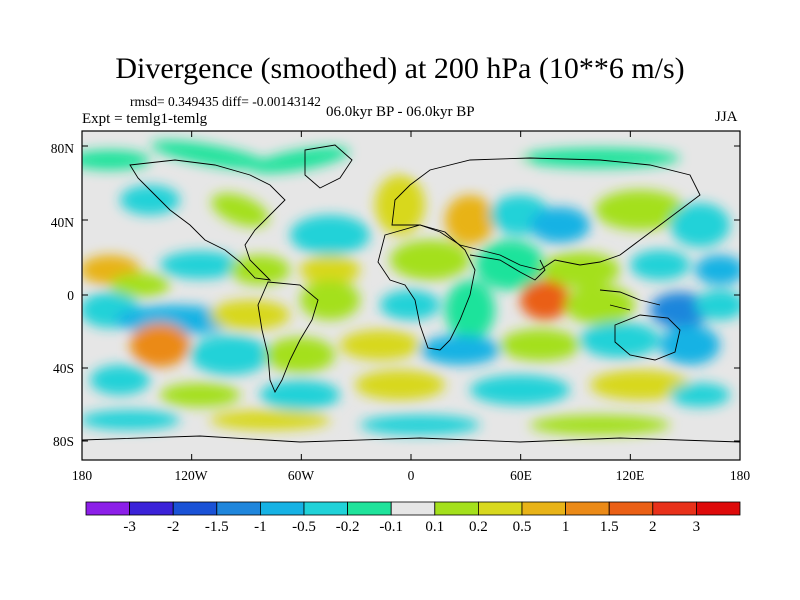 Image resolution: width=800 pixels, height=600 pixels. What do you see at coordinates (62, 222) in the screenshot?
I see `lat-label-40n: 40N` at bounding box center [62, 222].